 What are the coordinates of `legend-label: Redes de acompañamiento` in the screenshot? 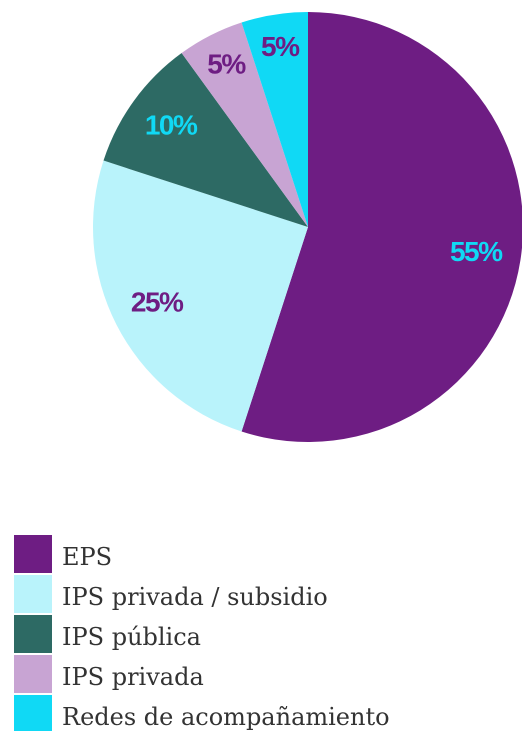 It's located at (226, 717).